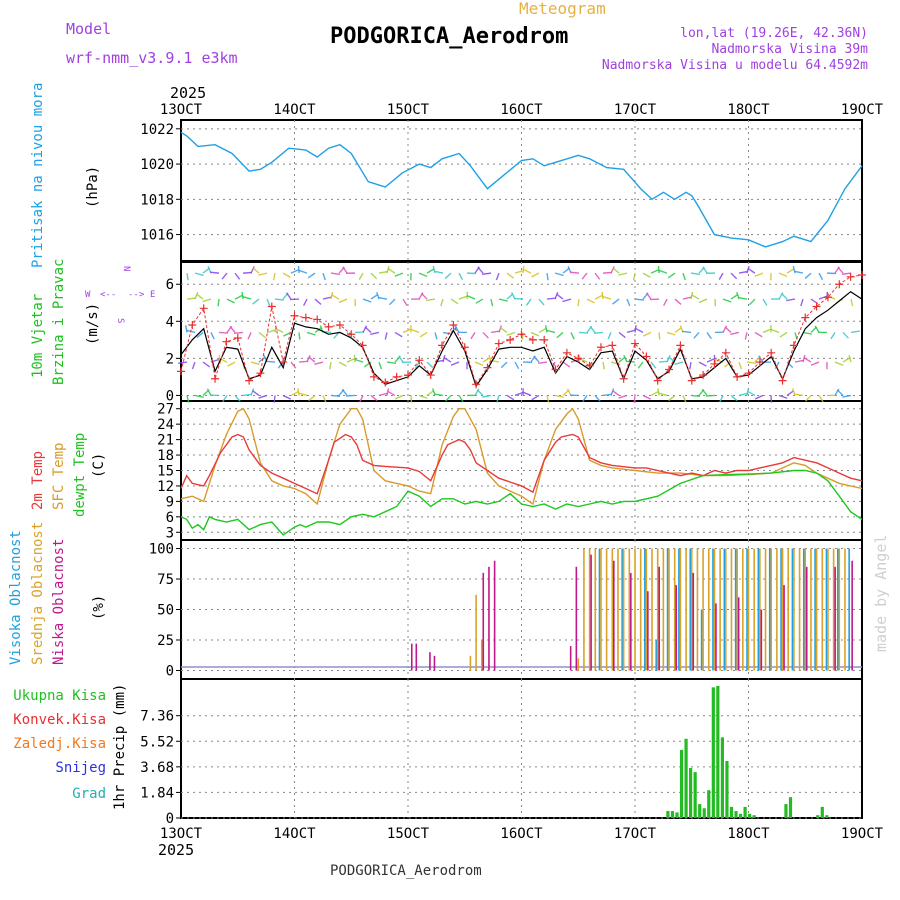 The image size is (900, 900). I want to click on lonlat-label: lon,lat (19.26E, 42.36N), so click(774, 33).